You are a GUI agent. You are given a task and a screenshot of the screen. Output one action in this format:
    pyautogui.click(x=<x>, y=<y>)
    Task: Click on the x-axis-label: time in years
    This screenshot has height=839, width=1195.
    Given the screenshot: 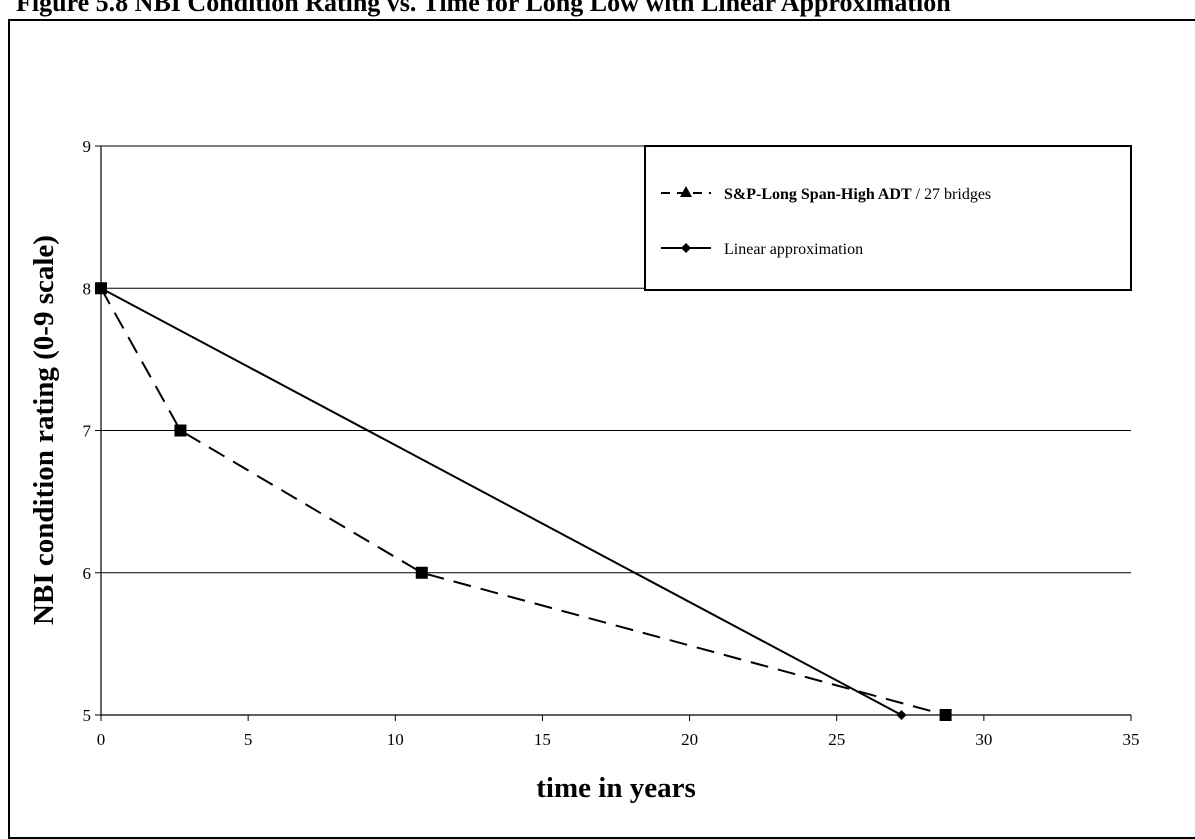 What is the action you would take?
    pyautogui.click(x=615, y=788)
    